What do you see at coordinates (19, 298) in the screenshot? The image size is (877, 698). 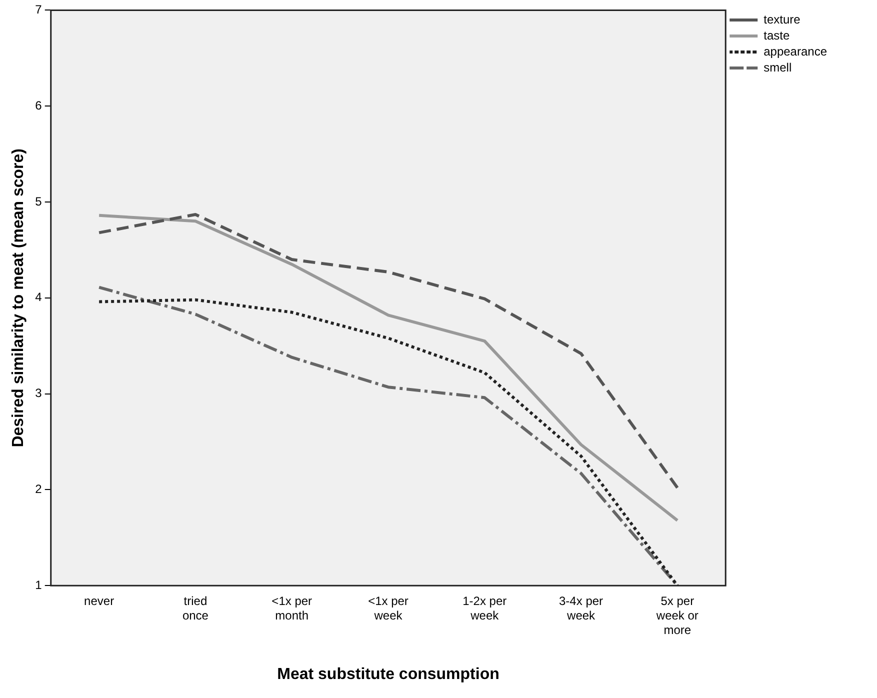 I see `y-axis-title: Desired similarity to meat (mean score)` at bounding box center [19, 298].